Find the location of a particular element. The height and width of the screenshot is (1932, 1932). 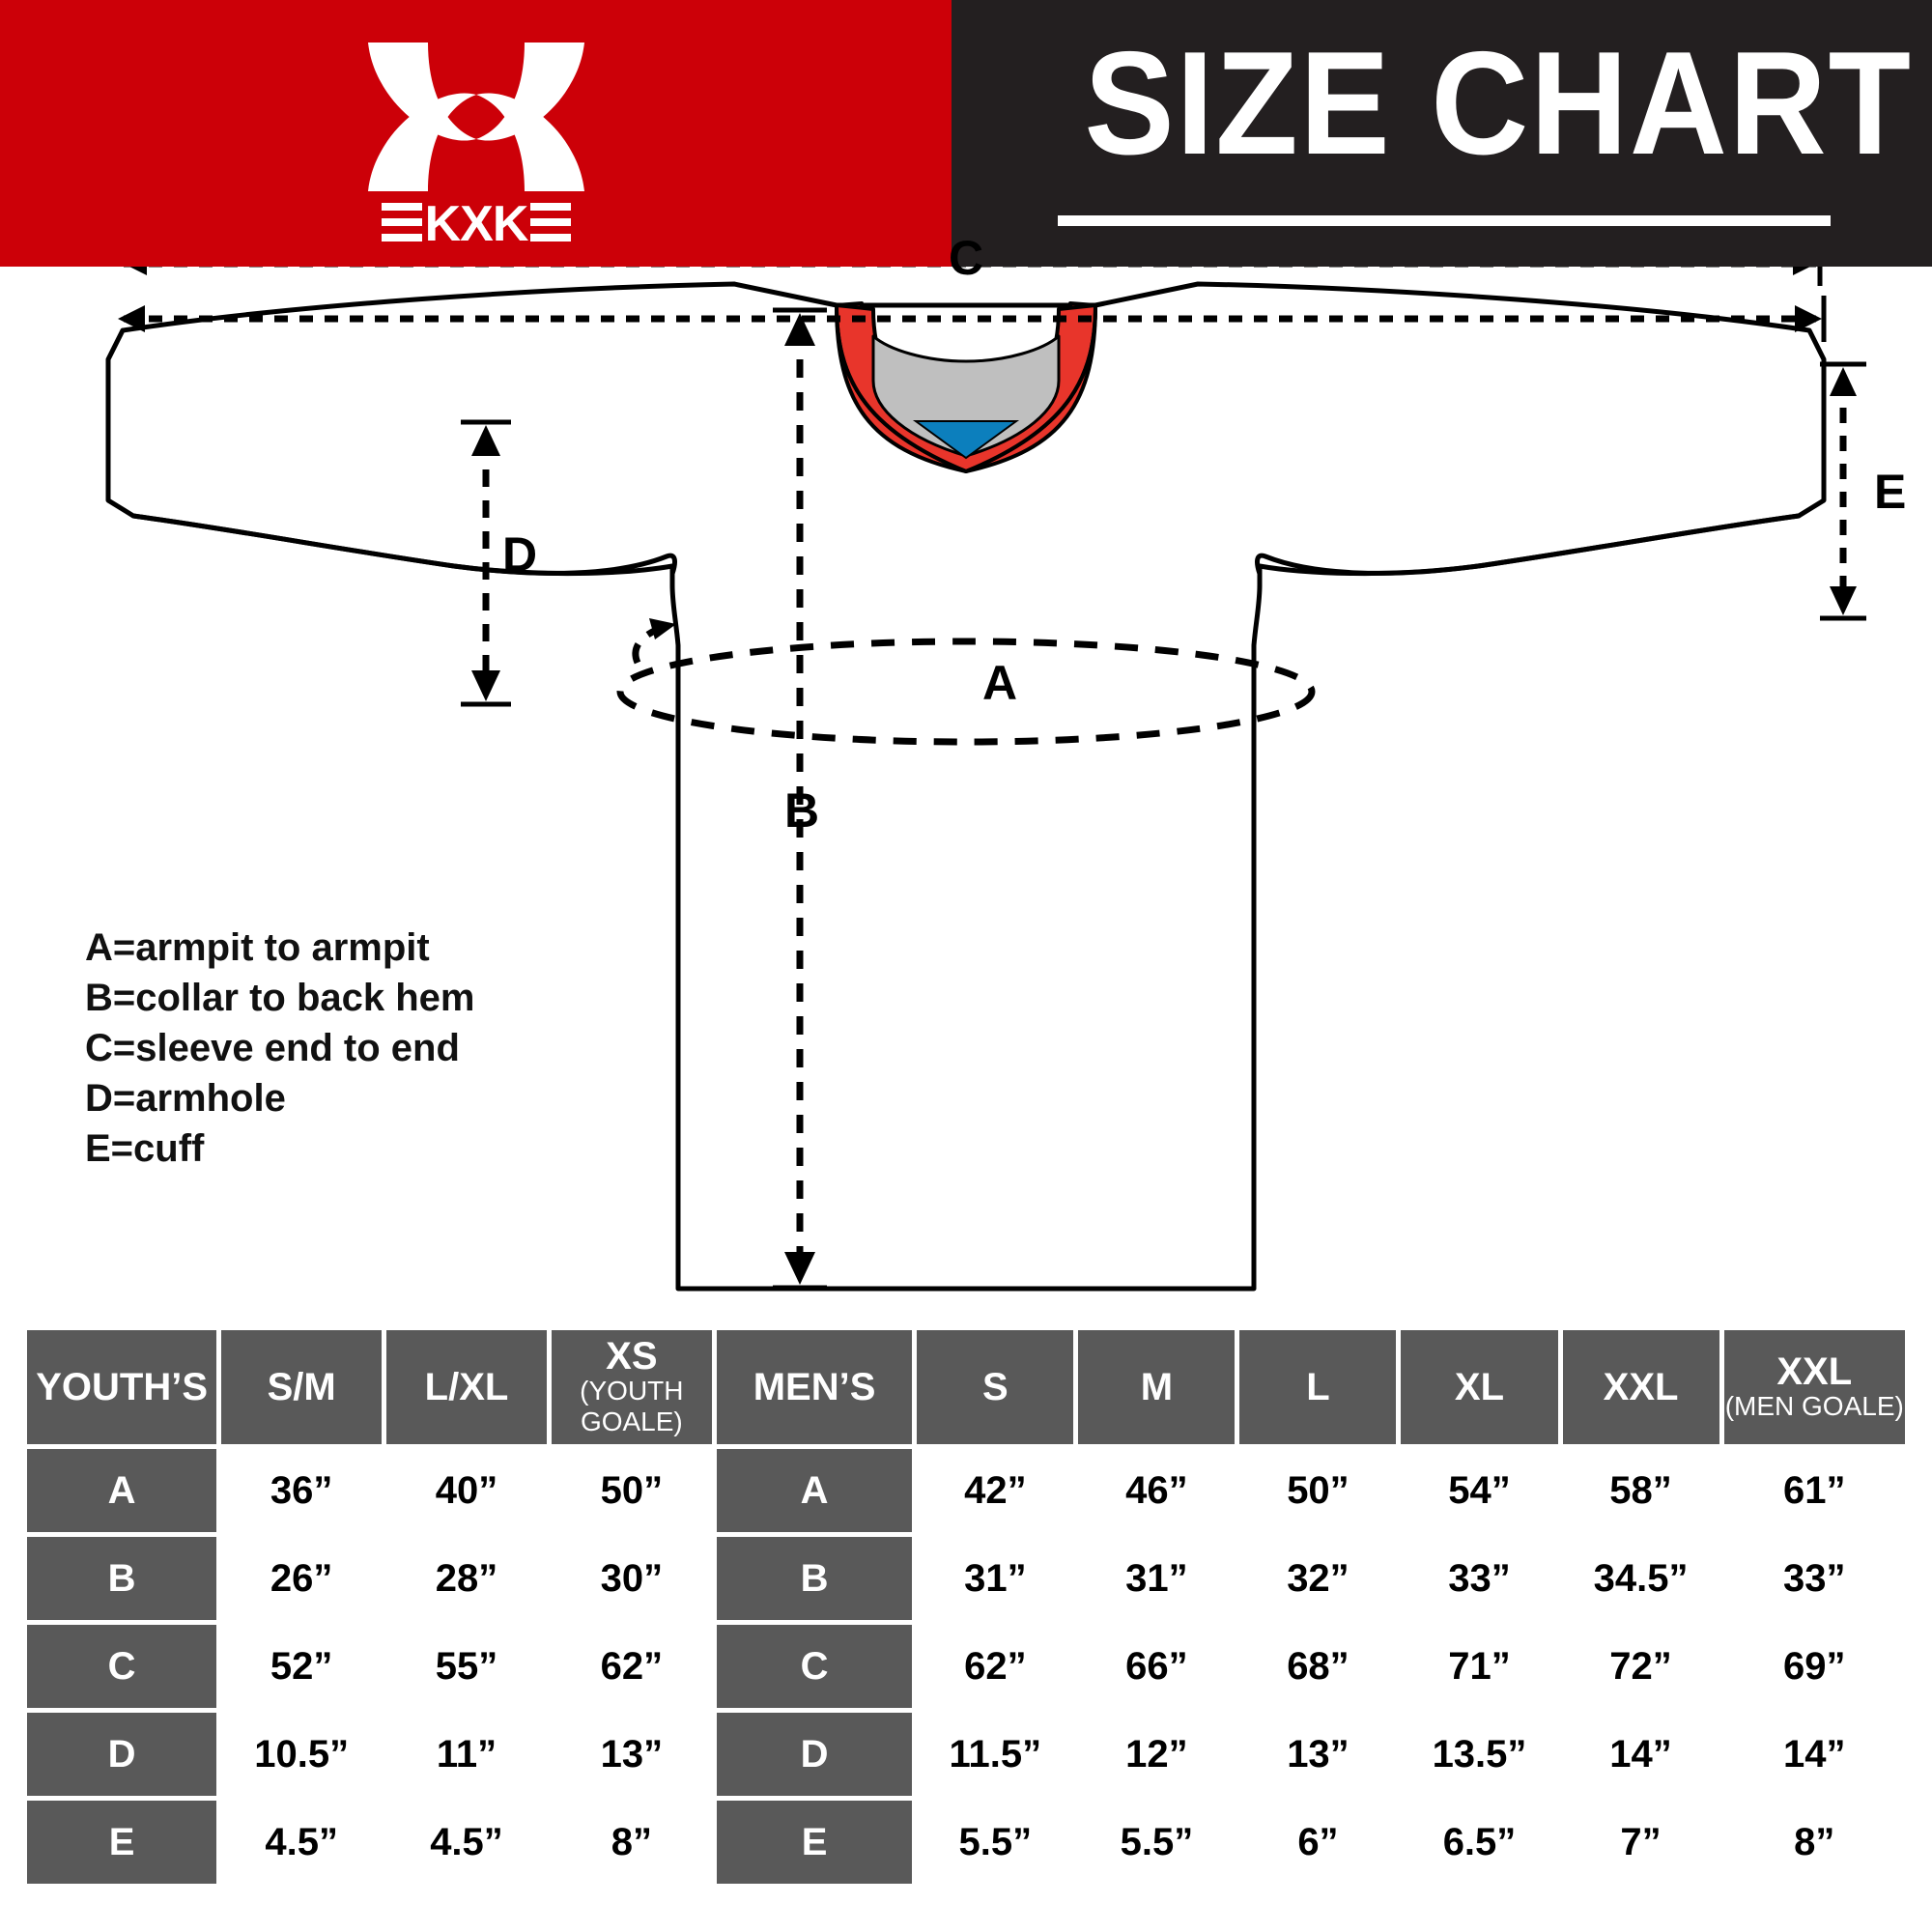

header-men-m: M is located at coordinates (1157, 1387).